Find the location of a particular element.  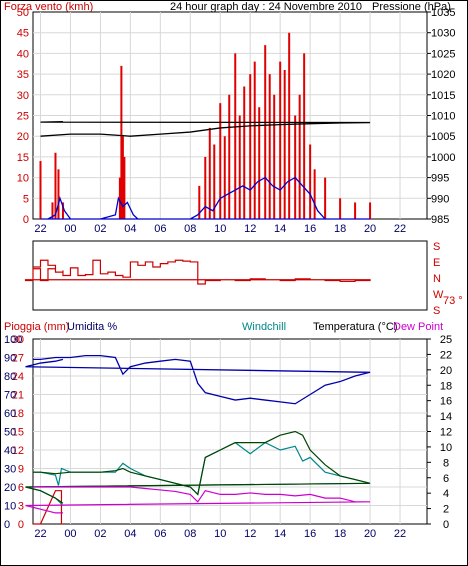

temp-tick-label: 4 is located at coordinates (446, 494).